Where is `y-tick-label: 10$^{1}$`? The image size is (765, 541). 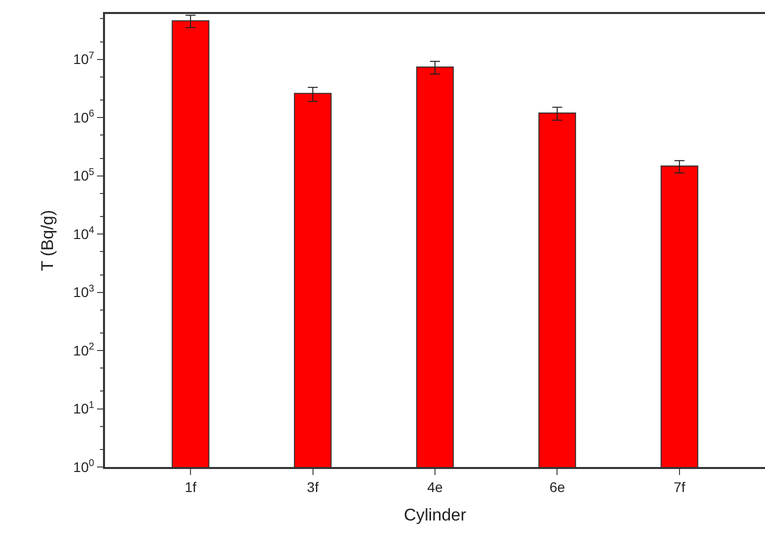 y-tick-label: 10$^{1}$ is located at coordinates (83, 408).